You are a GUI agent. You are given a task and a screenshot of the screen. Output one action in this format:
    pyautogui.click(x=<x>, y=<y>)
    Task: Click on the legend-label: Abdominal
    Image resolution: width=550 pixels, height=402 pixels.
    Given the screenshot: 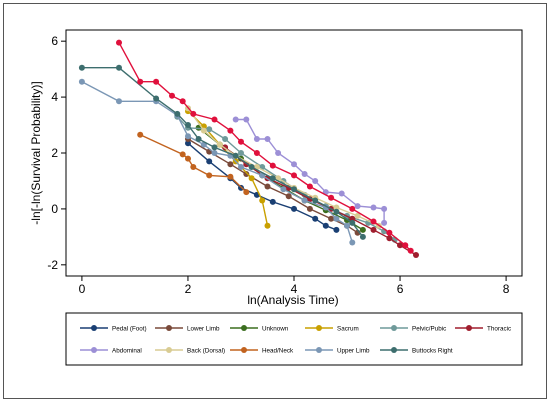 What is the action you would take?
    pyautogui.click(x=127, y=350)
    